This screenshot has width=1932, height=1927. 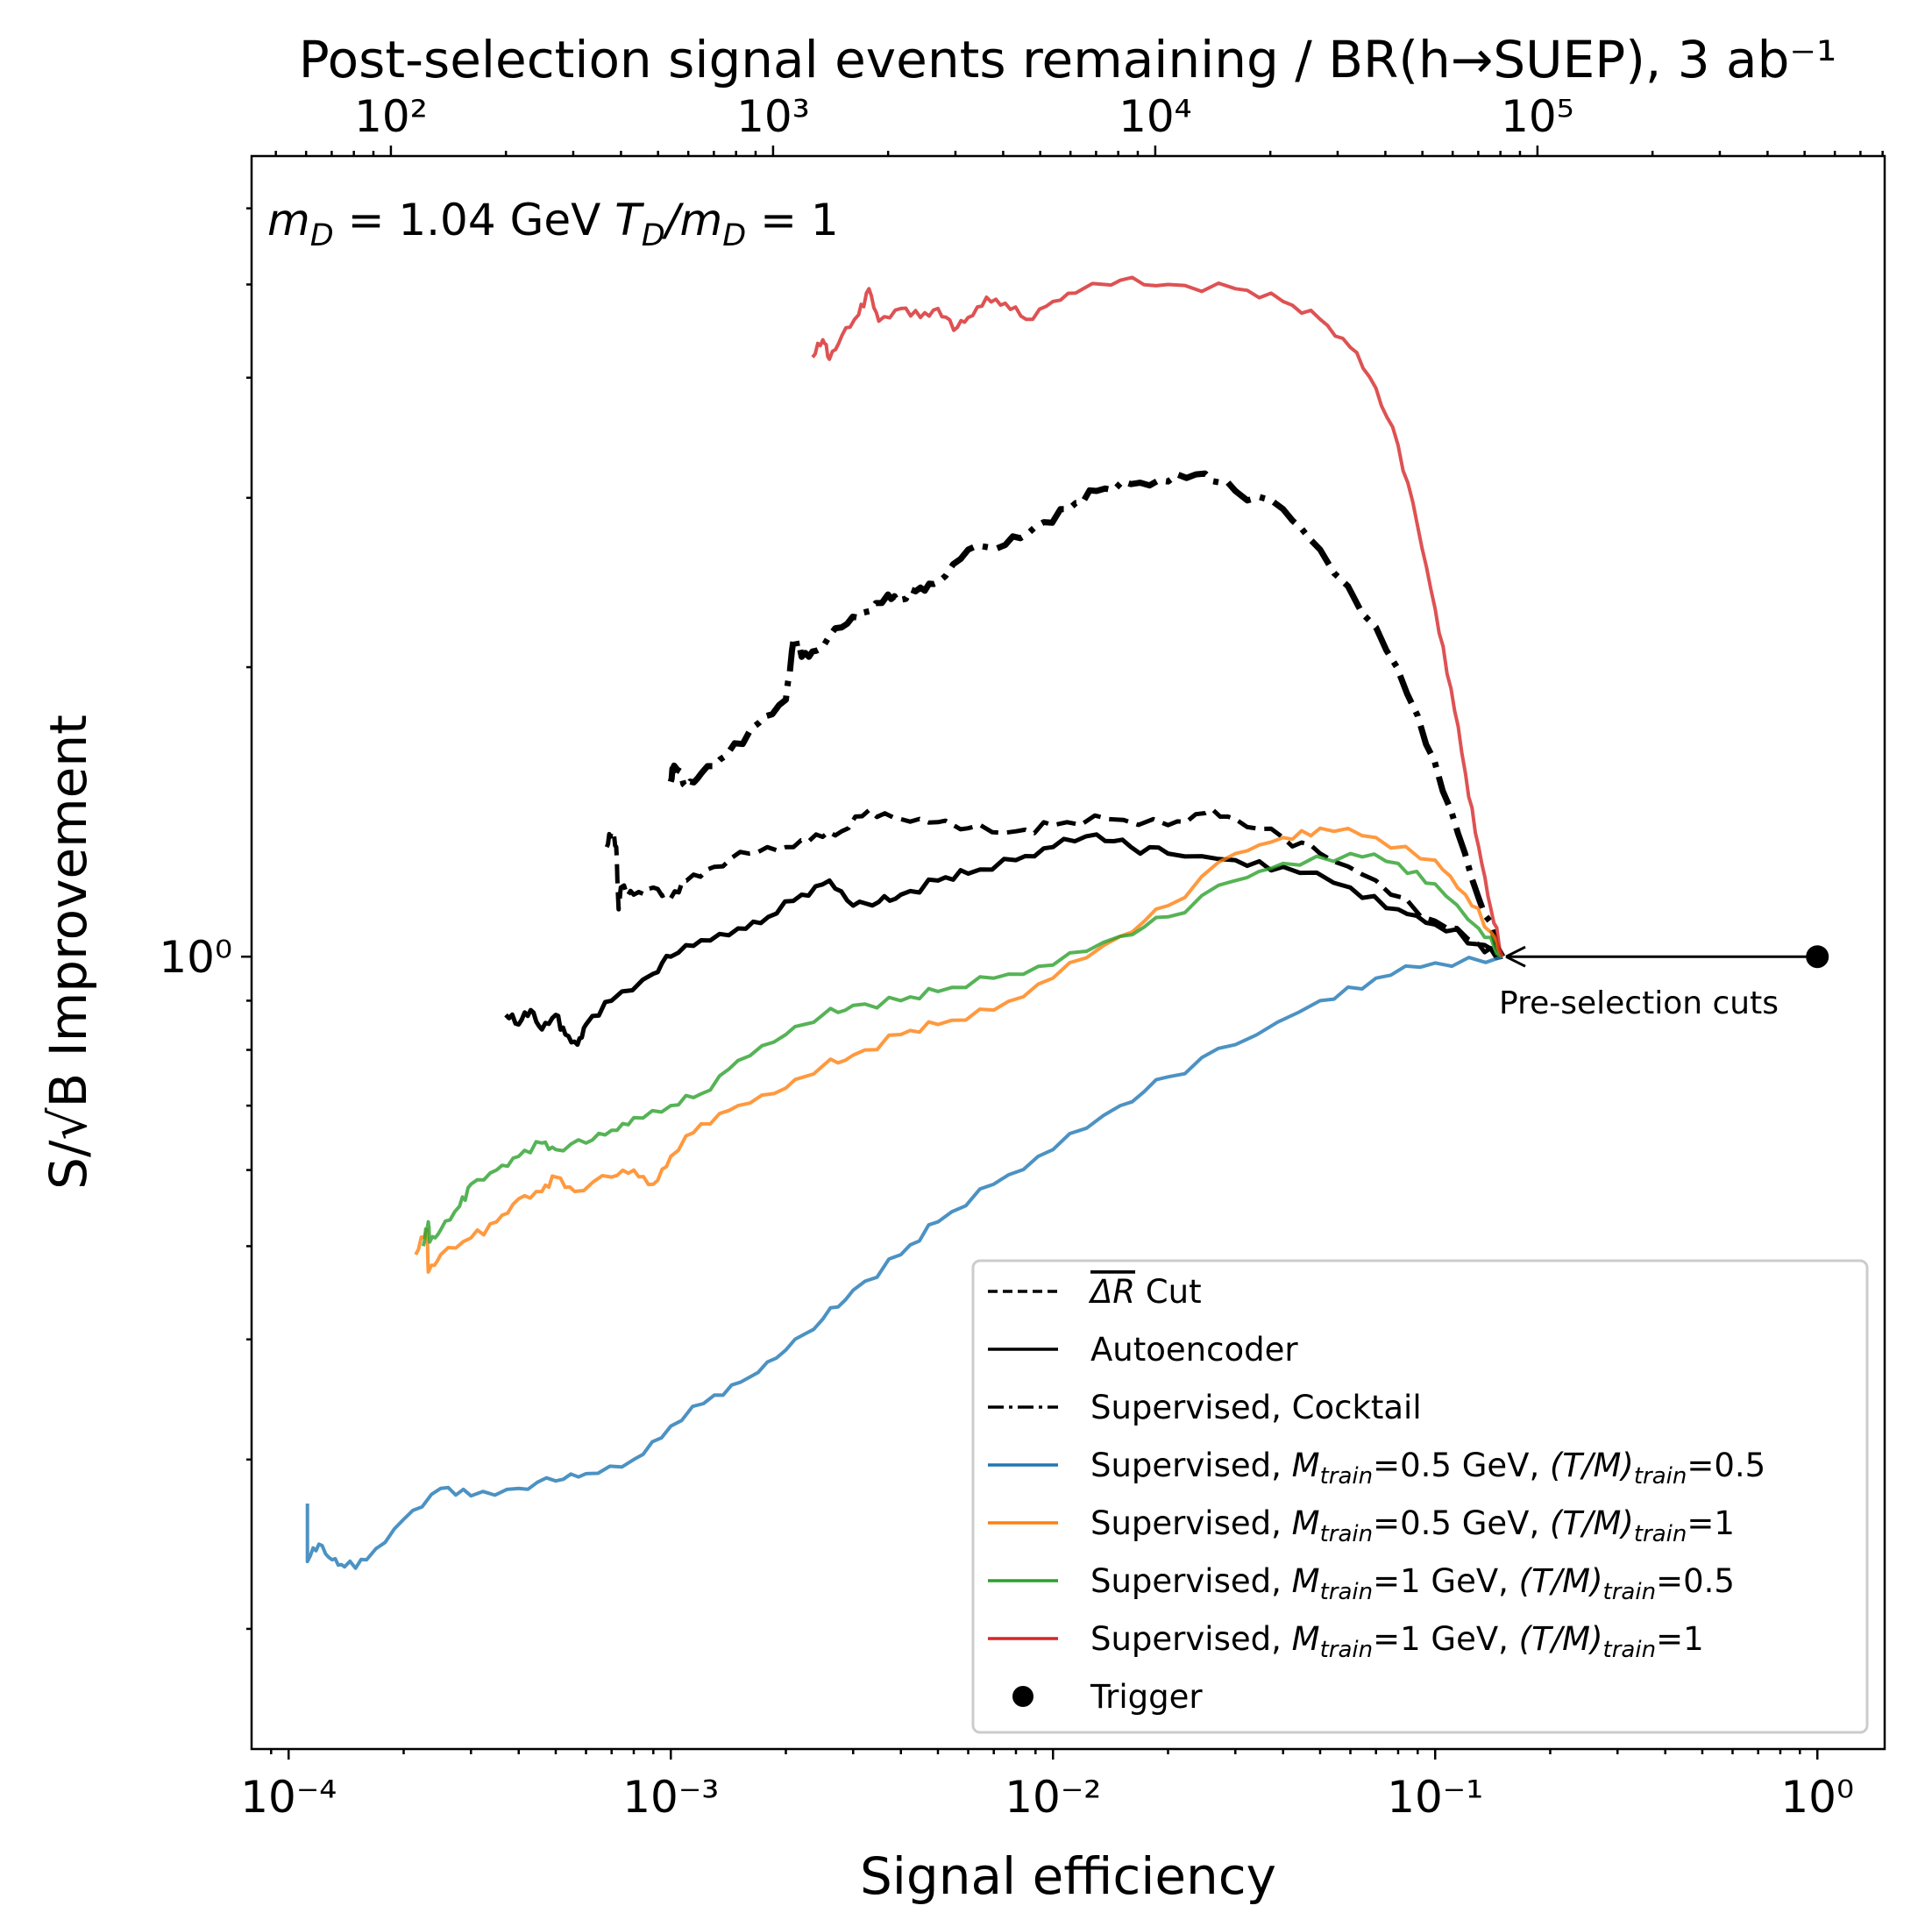 I want to click on top-tick-label: 10³, so click(x=773, y=116).